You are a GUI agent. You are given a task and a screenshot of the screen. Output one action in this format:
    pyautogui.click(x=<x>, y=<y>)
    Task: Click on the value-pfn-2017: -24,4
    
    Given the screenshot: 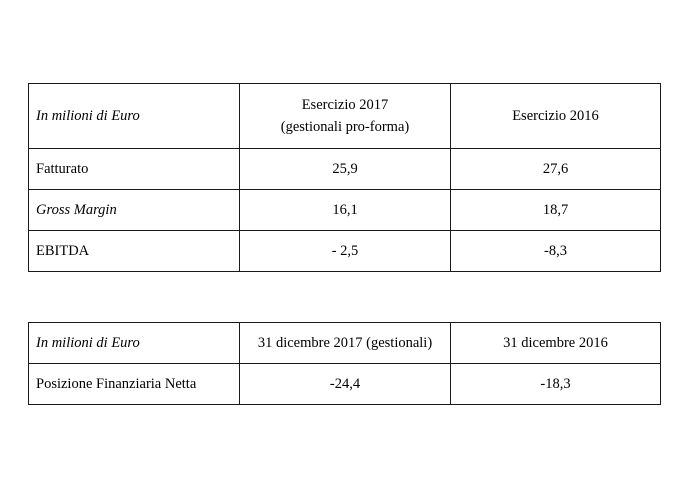 What is the action you would take?
    pyautogui.click(x=345, y=384)
    